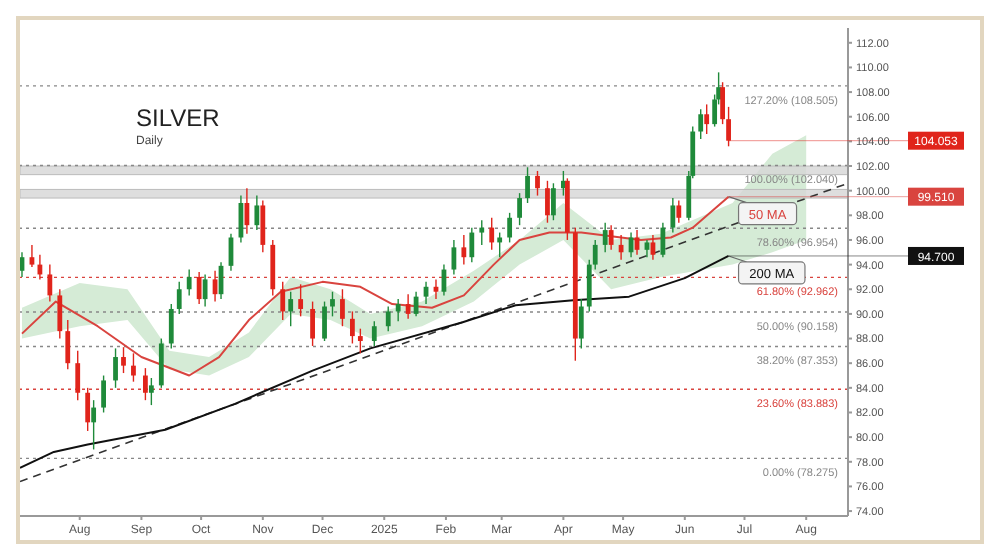  I want to click on text: SILVER, so click(178, 118).